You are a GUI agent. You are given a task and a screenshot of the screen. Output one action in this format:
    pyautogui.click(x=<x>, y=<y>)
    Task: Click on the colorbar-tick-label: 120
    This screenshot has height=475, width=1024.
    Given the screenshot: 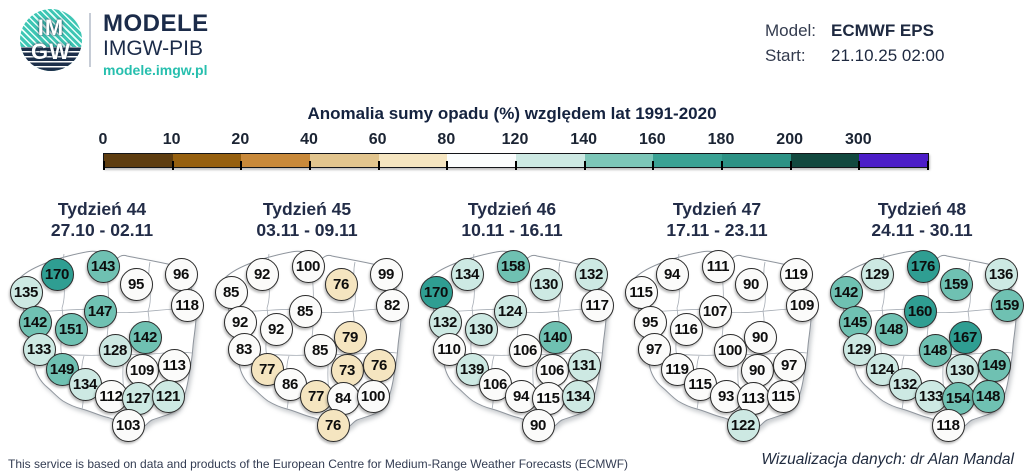 What is the action you would take?
    pyautogui.click(x=515, y=139)
    